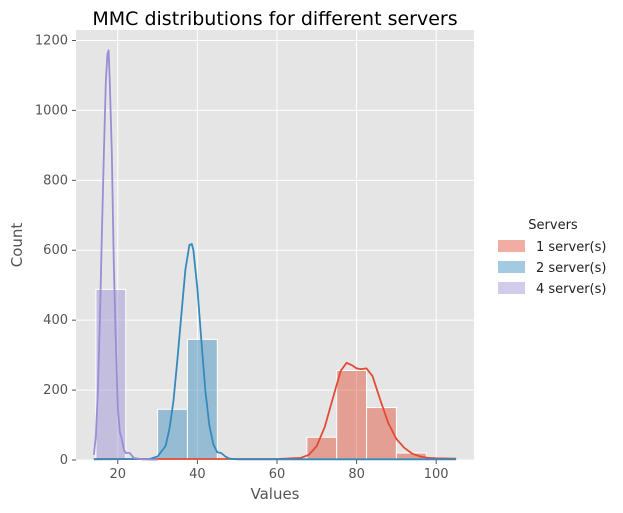  What do you see at coordinates (51, 110) in the screenshot?
I see `y-tick-label: 1000` at bounding box center [51, 110].